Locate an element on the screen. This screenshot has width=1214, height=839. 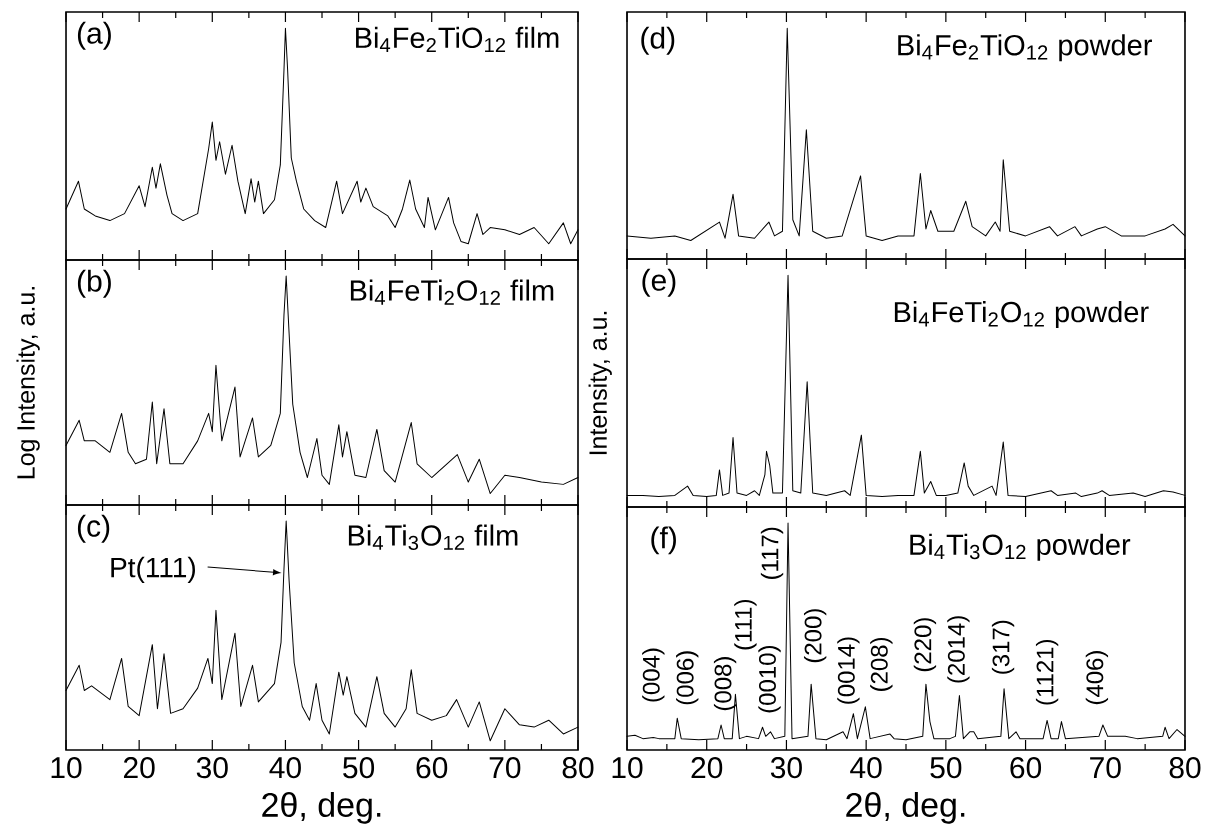
chart-title: (f) is located at coordinates (663, 540).